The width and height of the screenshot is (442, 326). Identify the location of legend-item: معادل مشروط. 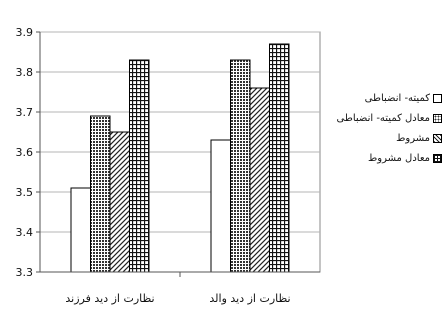
(405, 158).